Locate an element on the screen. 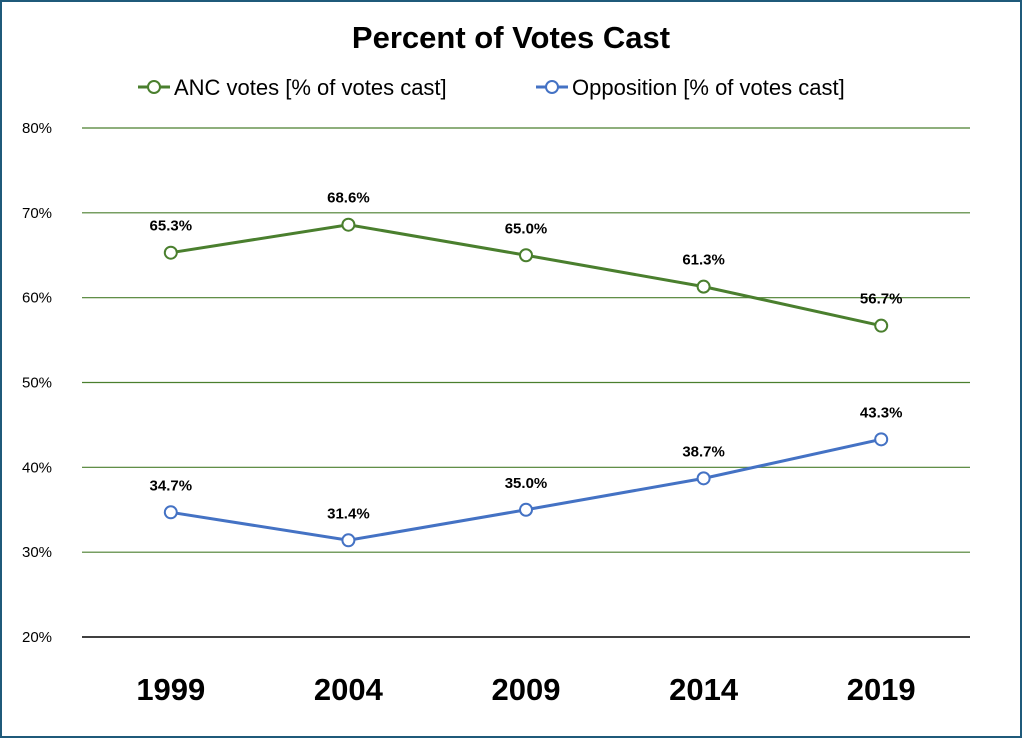  data-label: 35.0% is located at coordinates (526, 483).